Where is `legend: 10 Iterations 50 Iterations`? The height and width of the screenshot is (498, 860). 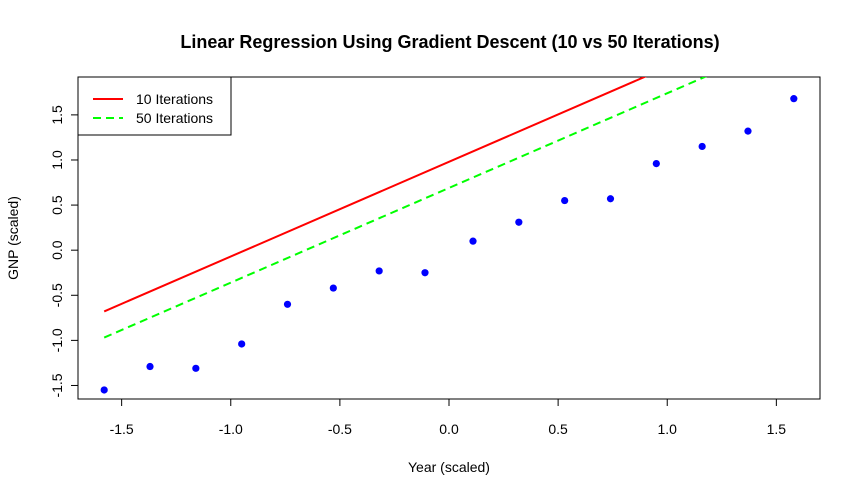
legend: 10 Iterations 50 Iterations is located at coordinates (154, 106).